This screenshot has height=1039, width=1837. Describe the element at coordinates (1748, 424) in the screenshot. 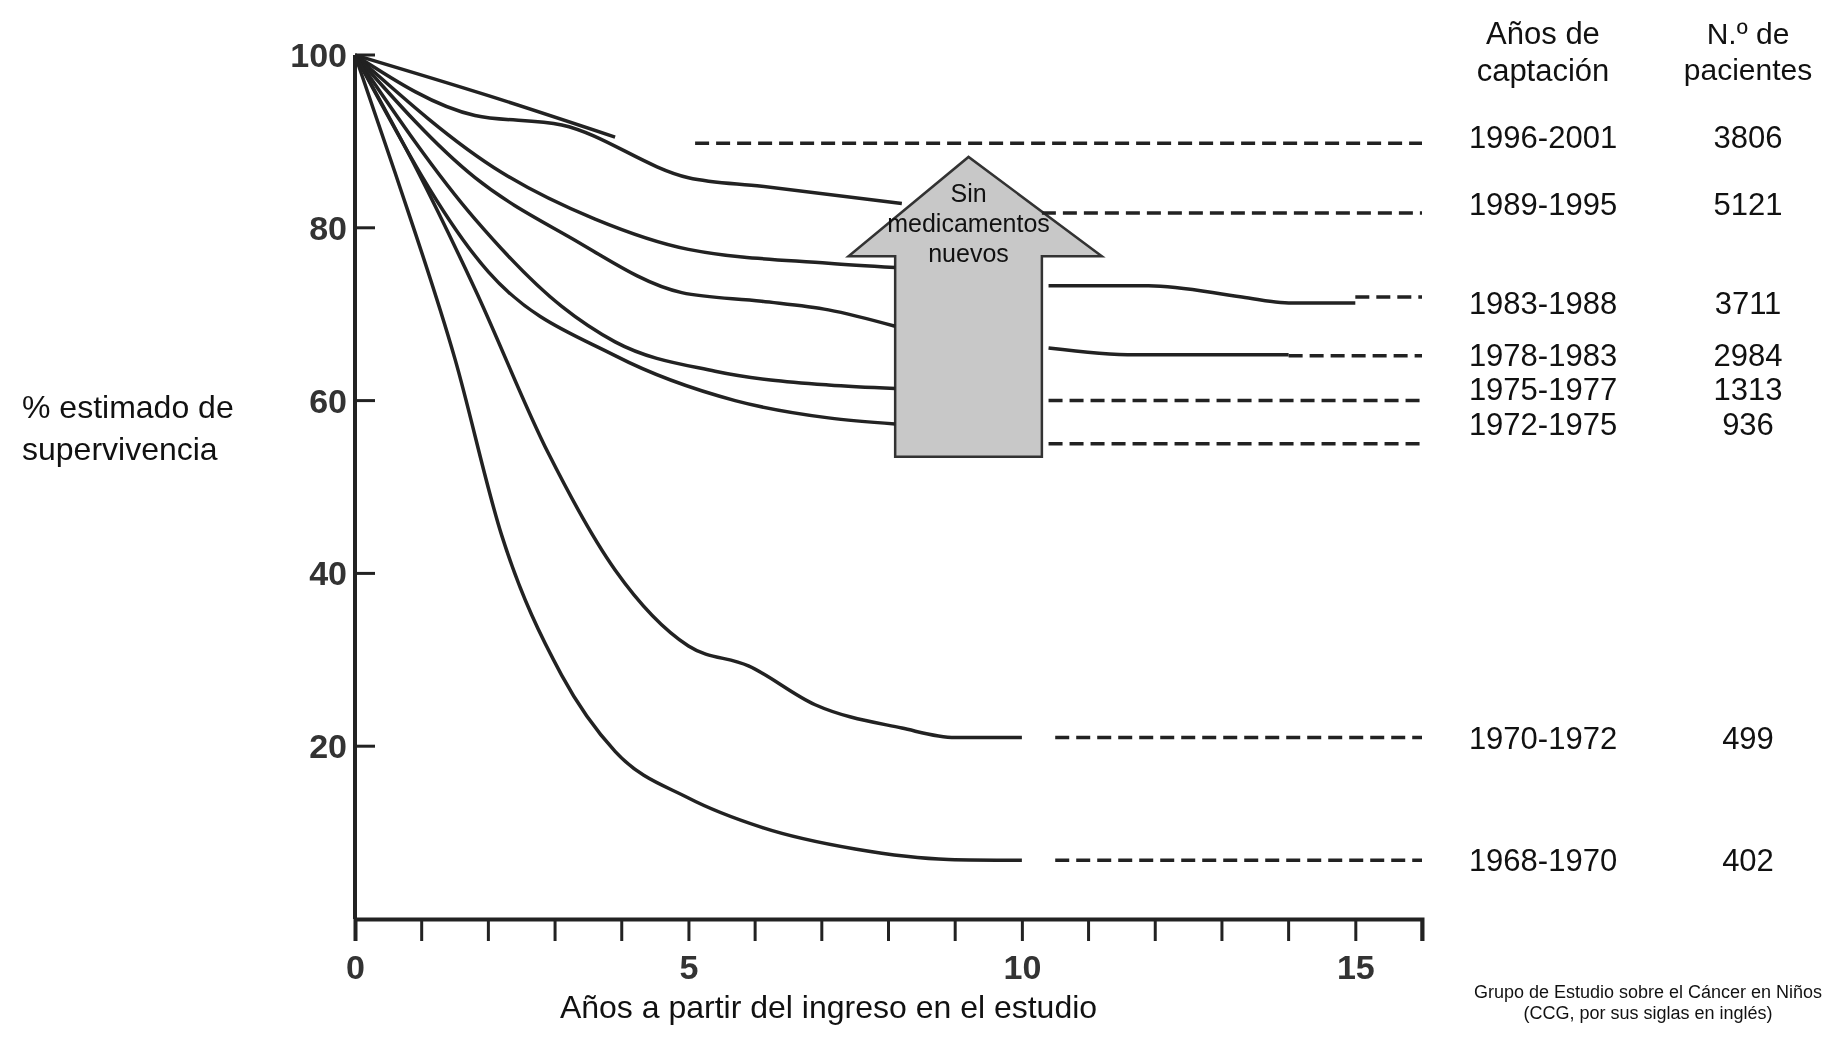

I see `text: 936` at that location.